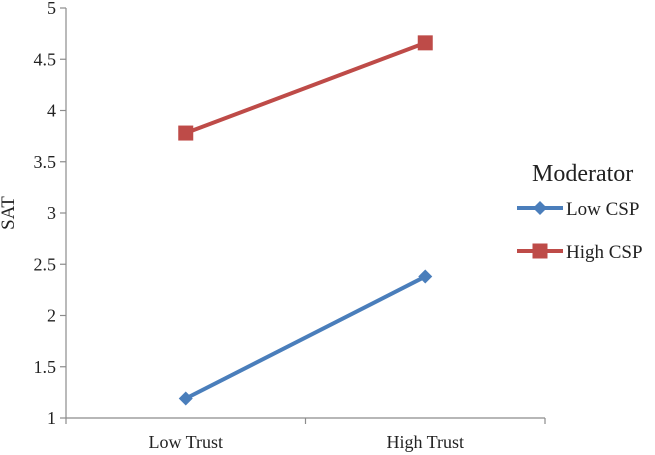  What do you see at coordinates (9, 213) in the screenshot?
I see `y-axis-title: SAT` at bounding box center [9, 213].